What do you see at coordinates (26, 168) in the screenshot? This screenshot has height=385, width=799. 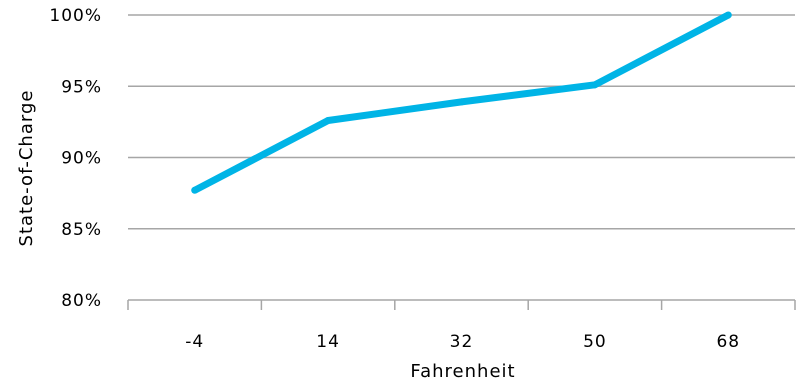 I see `y-axis-title: State-of-Charge` at bounding box center [26, 168].